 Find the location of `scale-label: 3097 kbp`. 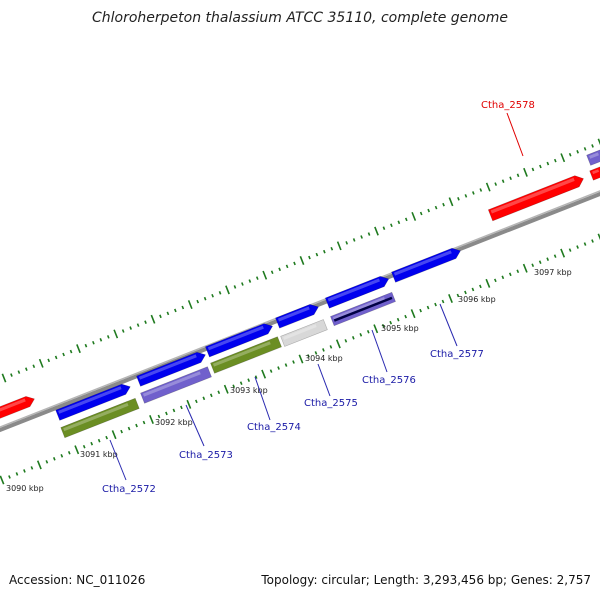

scale-label: 3097 kbp is located at coordinates (553, 272).